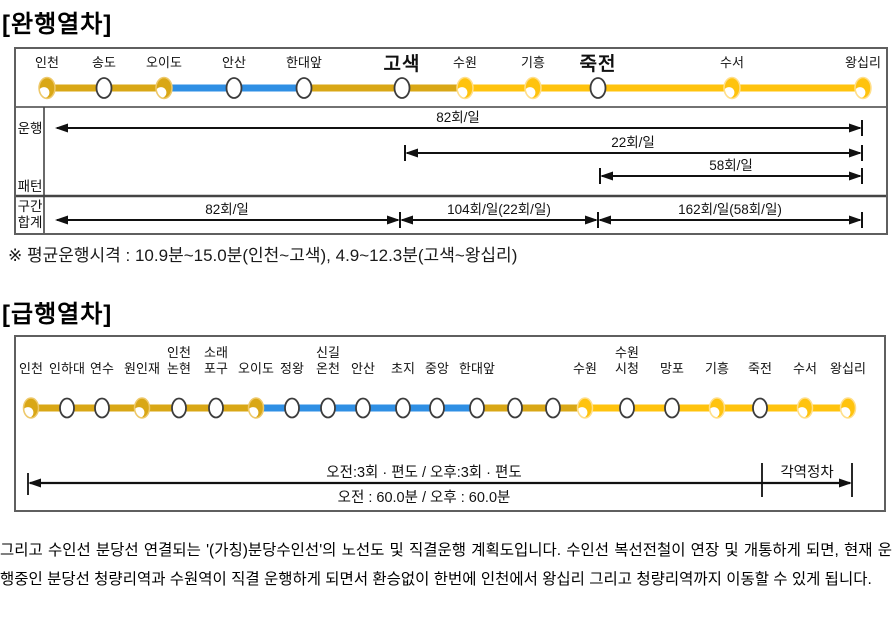 The image size is (892, 622). Describe the element at coordinates (104, 62) in the screenshot. I see `station-label: 송도` at that location.